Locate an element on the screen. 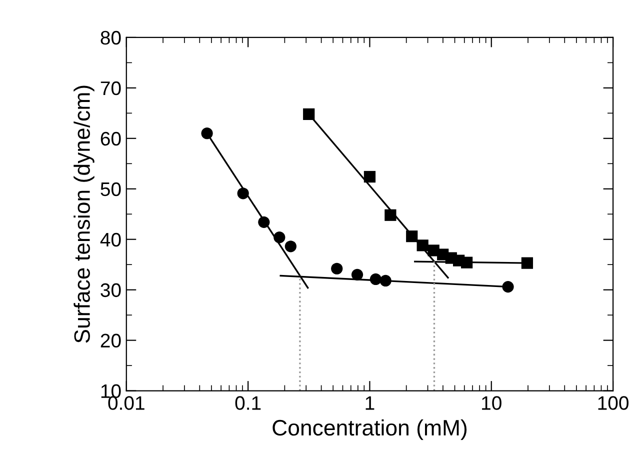 The width and height of the screenshot is (632, 468). x-tick-label: 10 is located at coordinates (492, 403).